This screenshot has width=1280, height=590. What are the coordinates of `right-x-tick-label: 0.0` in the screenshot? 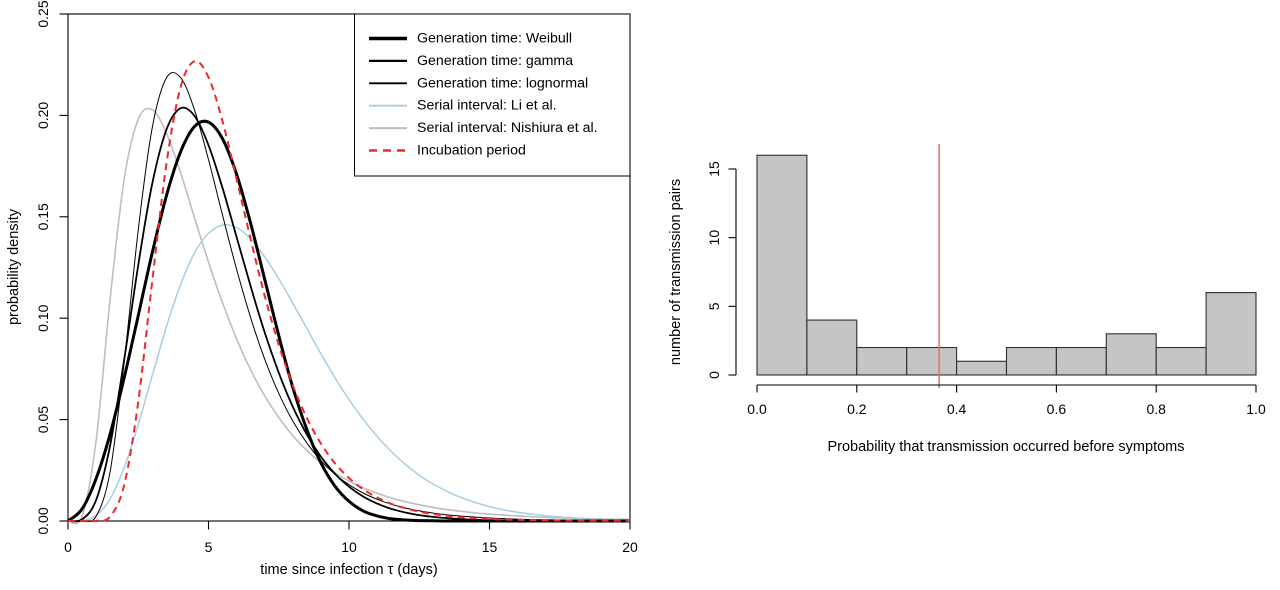 It's located at (757, 409).